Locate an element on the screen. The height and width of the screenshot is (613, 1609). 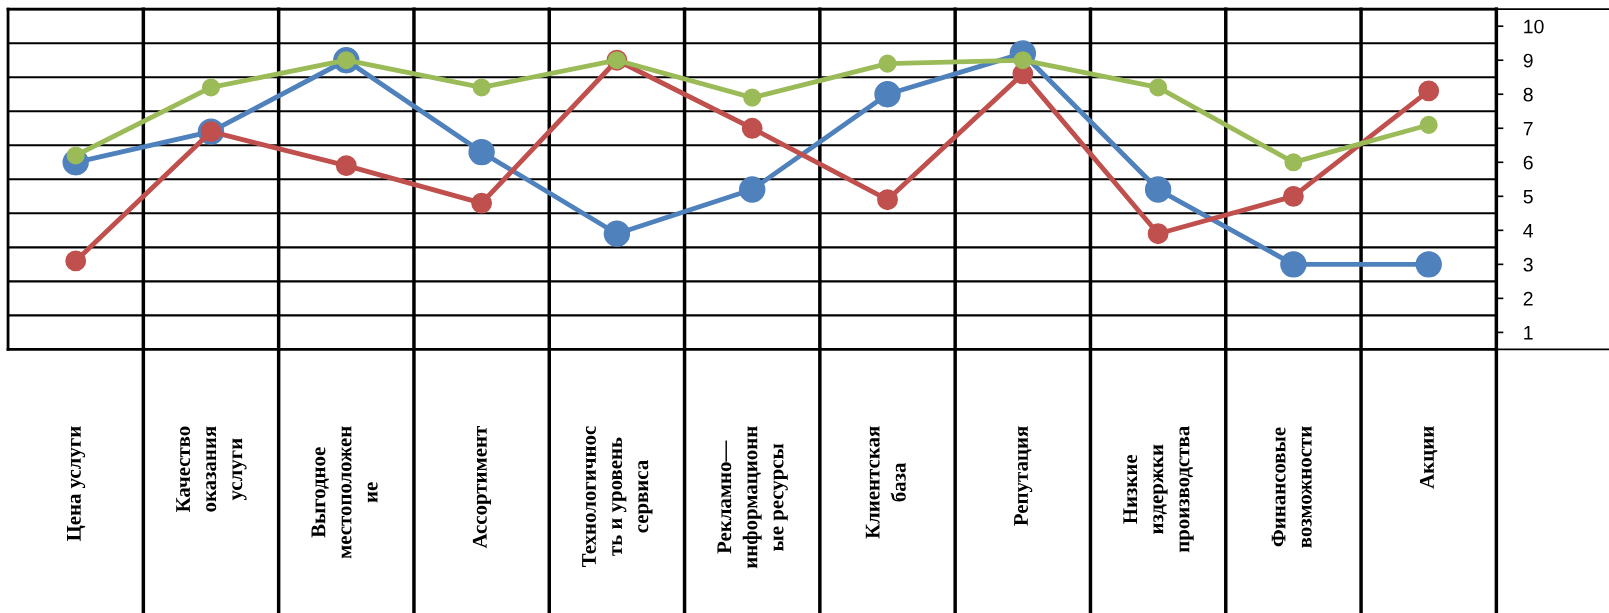
x-tick-label: Акции is located at coordinates (1428, 457).